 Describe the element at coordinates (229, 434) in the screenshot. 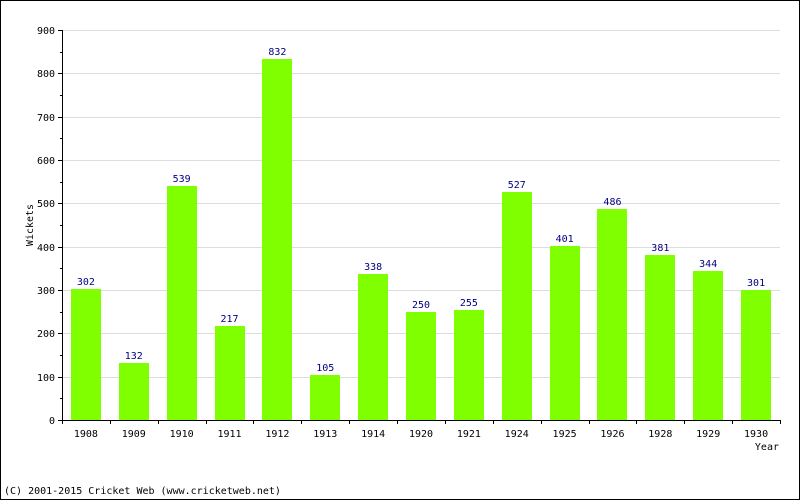

I see `x-tick-label: 1911` at that location.